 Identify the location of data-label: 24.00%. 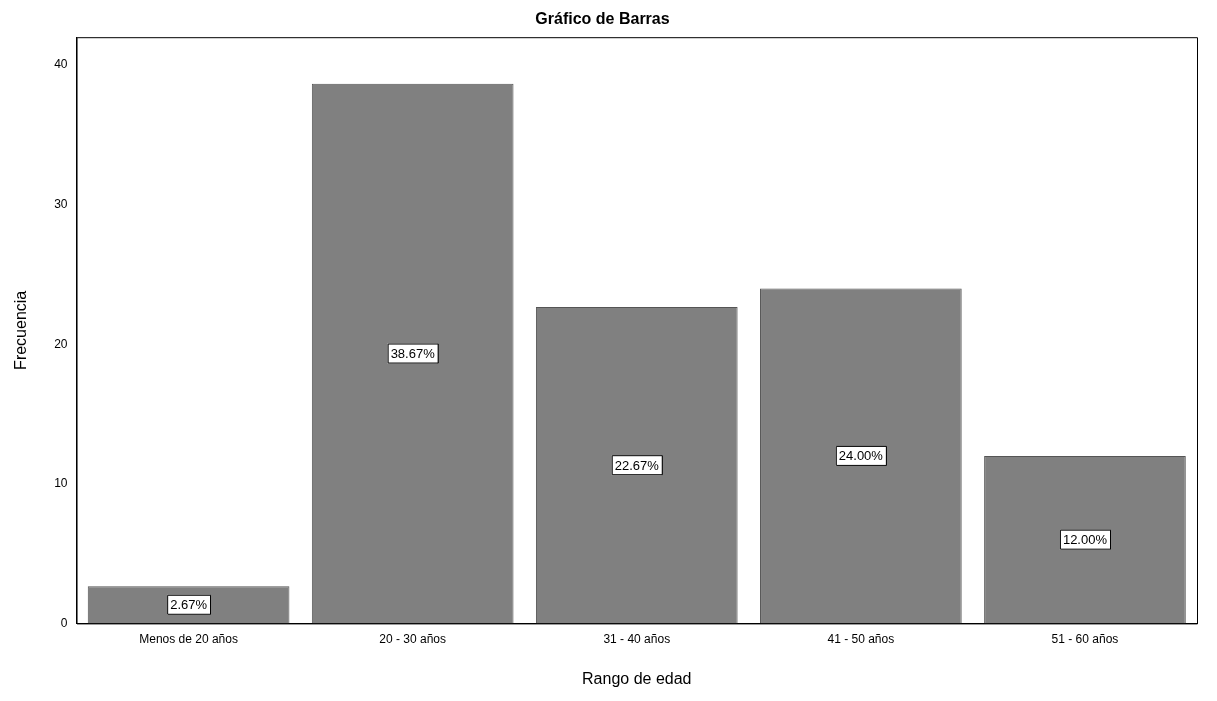
(861, 456).